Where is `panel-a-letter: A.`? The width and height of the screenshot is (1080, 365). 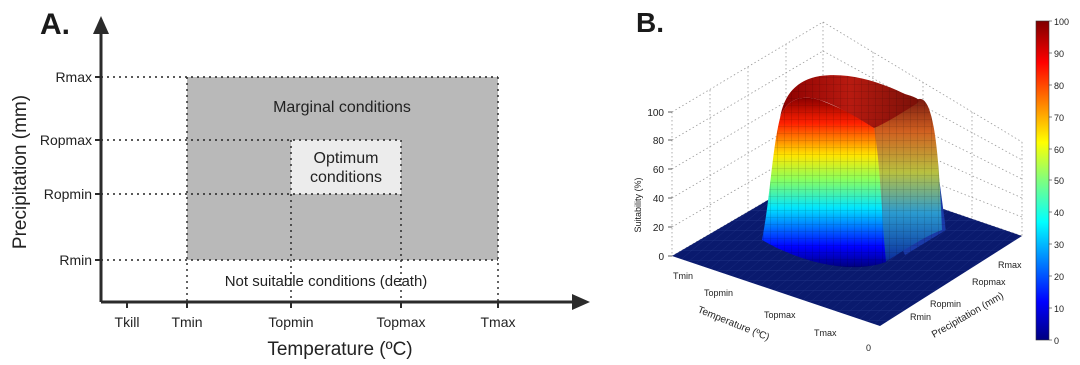
panel-a-letter: A. is located at coordinates (55, 24).